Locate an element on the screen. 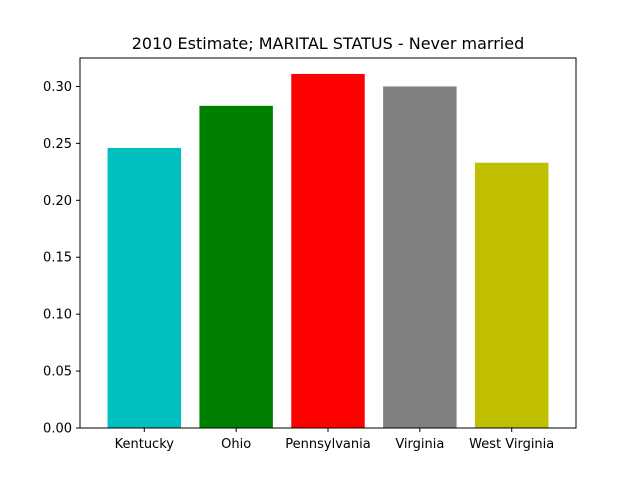 Image resolution: width=640 pixels, height=484 pixels. y-tick-label: 0.30 is located at coordinates (57, 87).